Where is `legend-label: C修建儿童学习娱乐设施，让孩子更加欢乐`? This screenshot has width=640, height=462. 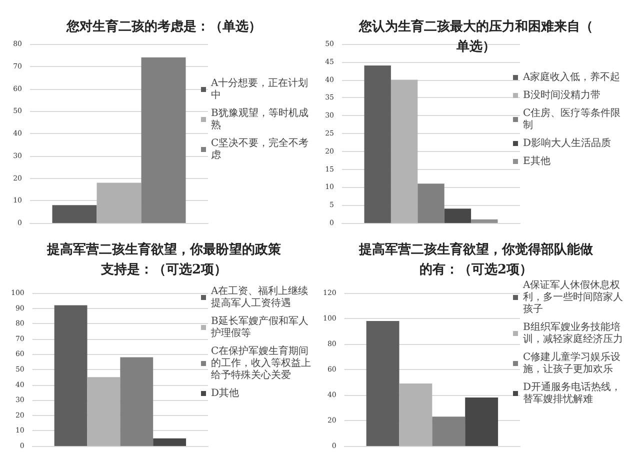
legend-label: C修建儿童学习娱乐设施，让孩子更加欢乐 is located at coordinates (572, 363).